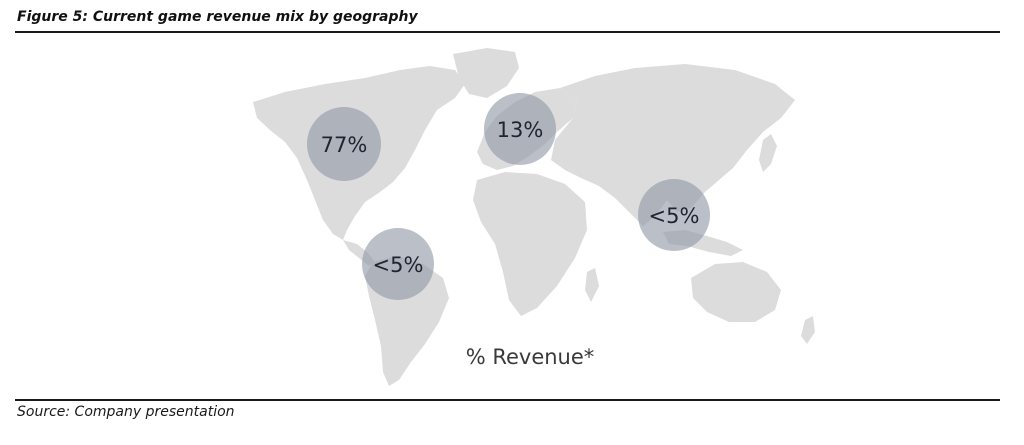 The height and width of the screenshot is (445, 1024). Describe the element at coordinates (736, 292) in the screenshot. I see `land-australia` at that location.